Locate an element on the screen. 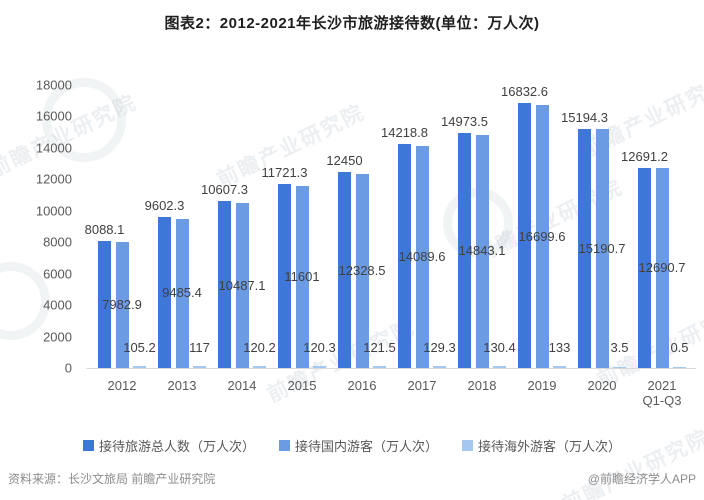  data-label-total: 14973.5 is located at coordinates (464, 121).